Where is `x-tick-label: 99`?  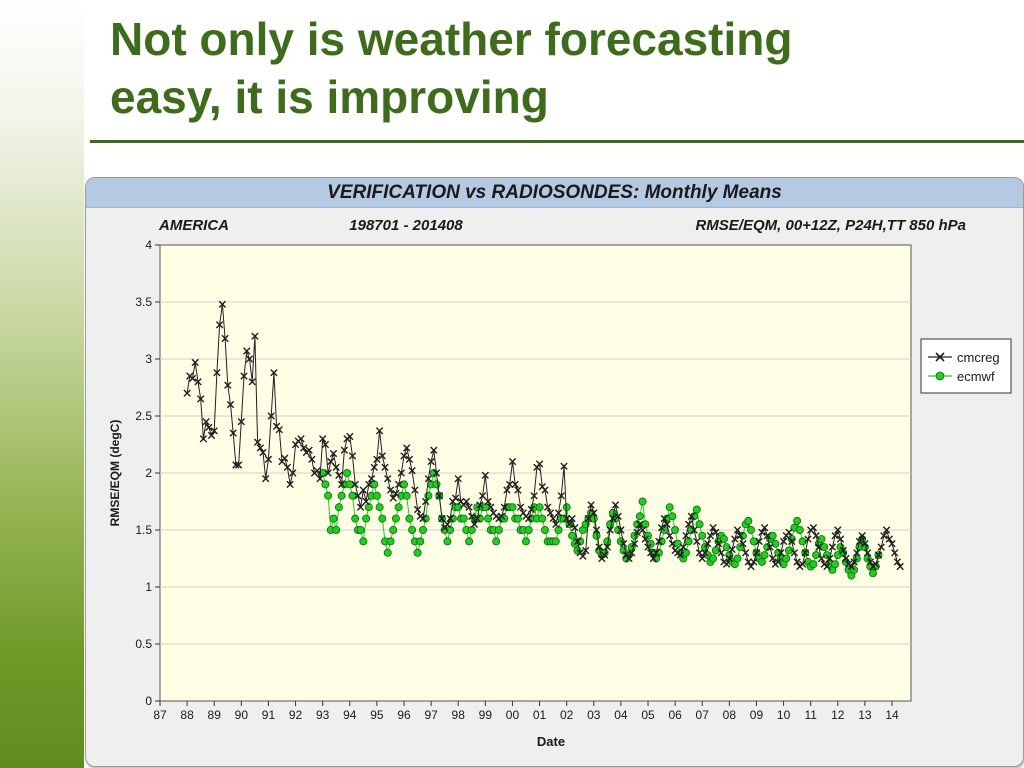 x-tick-label: 99 is located at coordinates (486, 715).